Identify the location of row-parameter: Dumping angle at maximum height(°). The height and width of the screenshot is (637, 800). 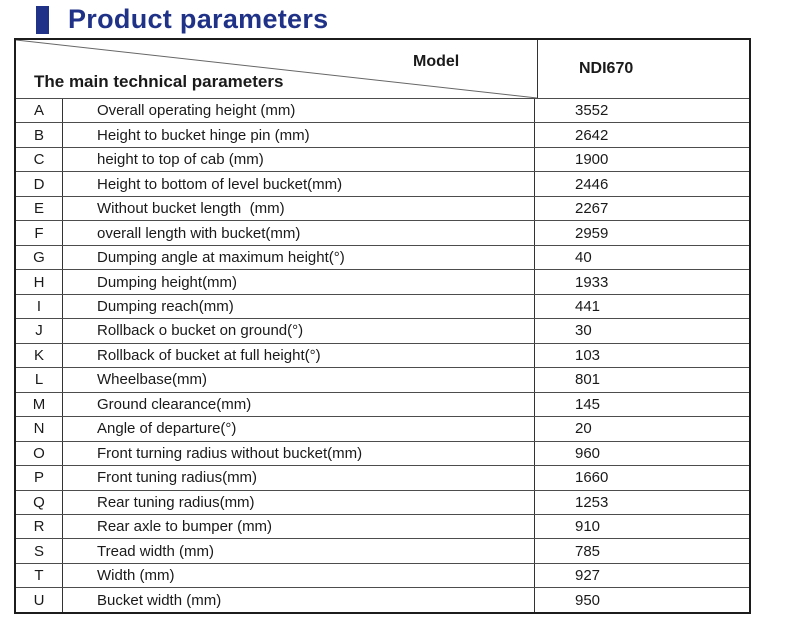
(299, 257).